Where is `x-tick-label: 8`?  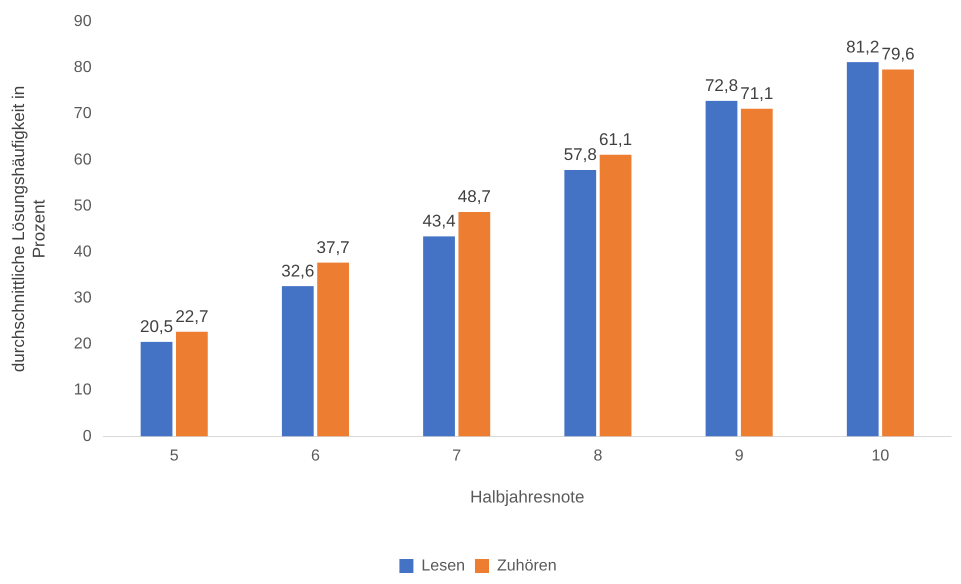
x-tick-label: 8 is located at coordinates (597, 455).